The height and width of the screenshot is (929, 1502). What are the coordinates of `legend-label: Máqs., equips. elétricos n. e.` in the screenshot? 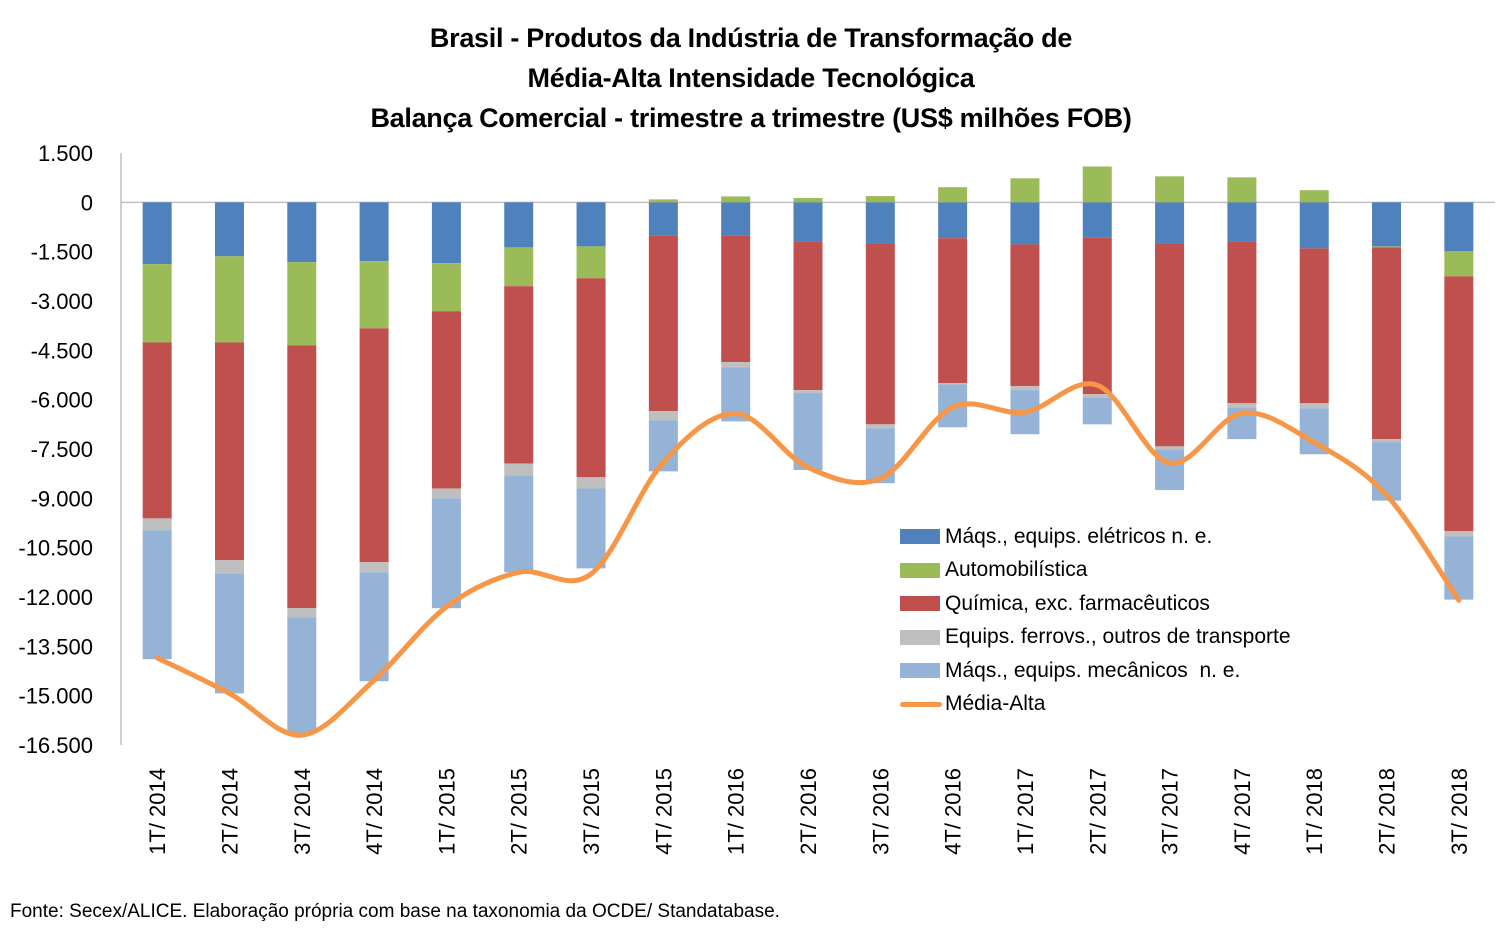 It's located at (1079, 536).